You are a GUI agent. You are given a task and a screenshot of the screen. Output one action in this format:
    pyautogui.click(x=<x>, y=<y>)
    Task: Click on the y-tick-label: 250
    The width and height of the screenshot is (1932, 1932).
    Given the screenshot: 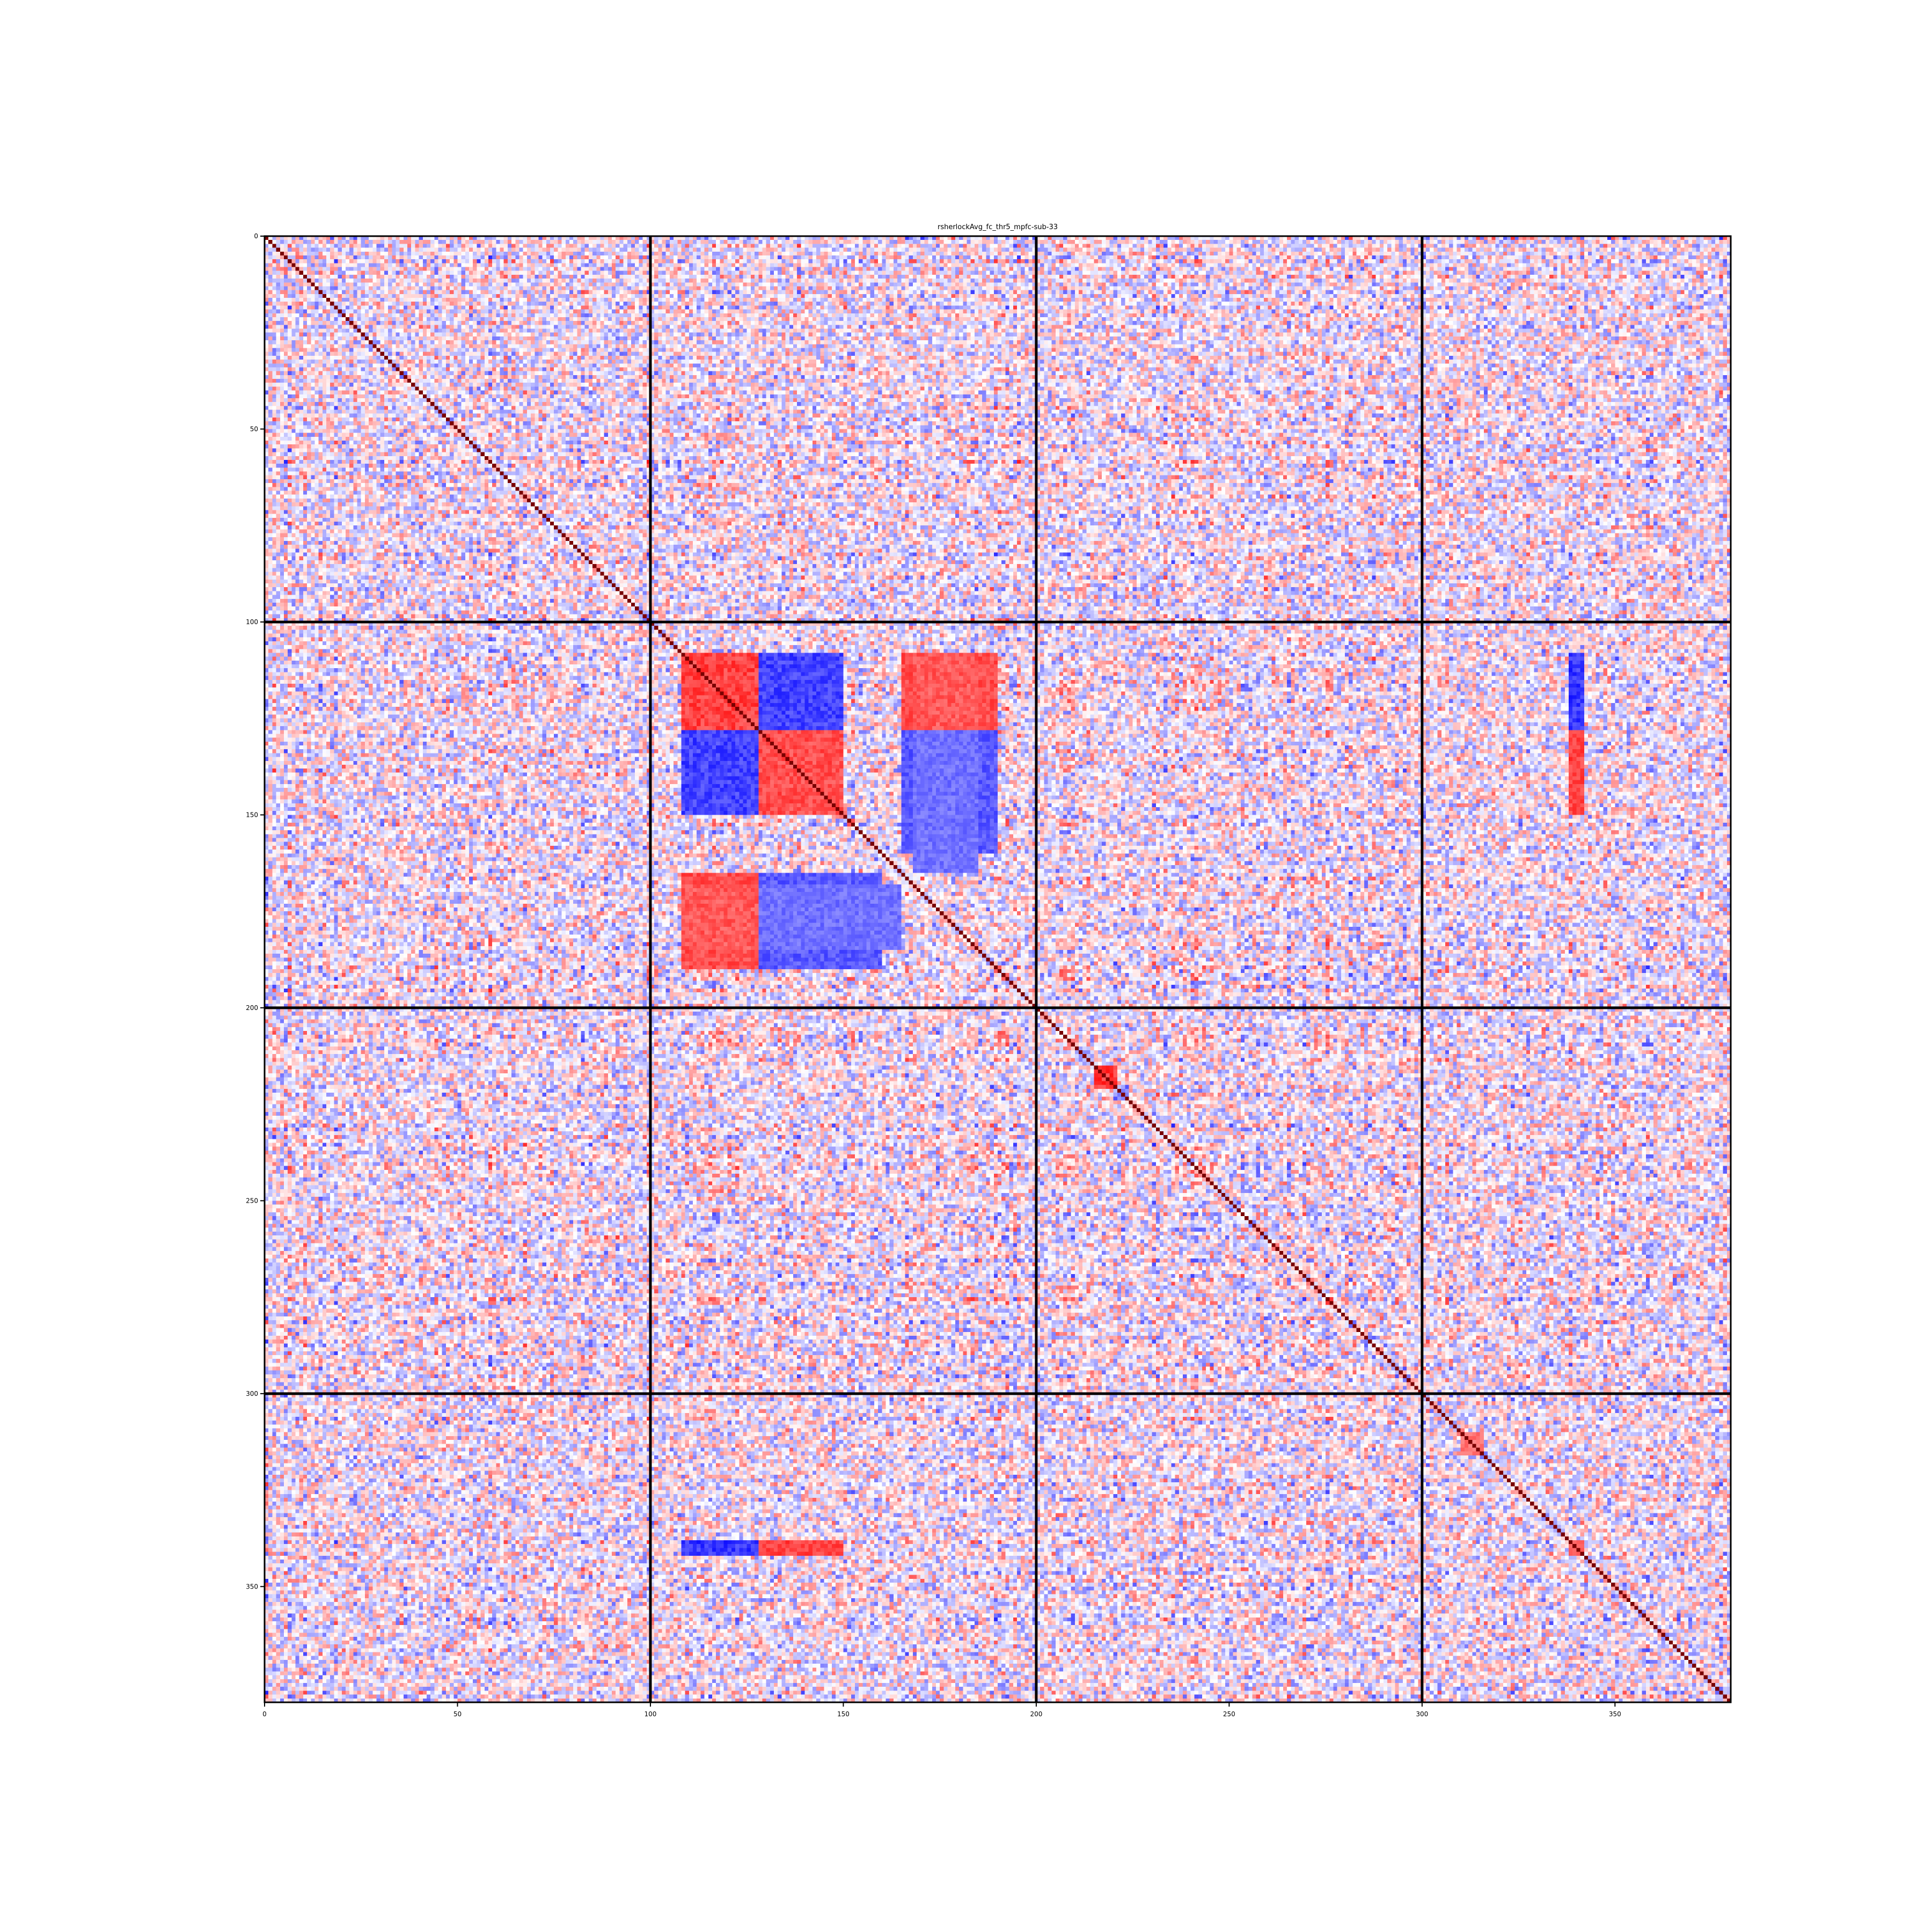 What is the action you would take?
    pyautogui.click(x=252, y=1200)
    